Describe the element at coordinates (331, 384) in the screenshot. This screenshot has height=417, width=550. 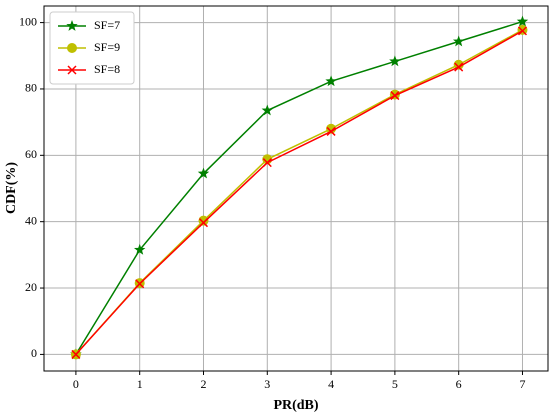
I see `x-tick-label: 4` at that location.